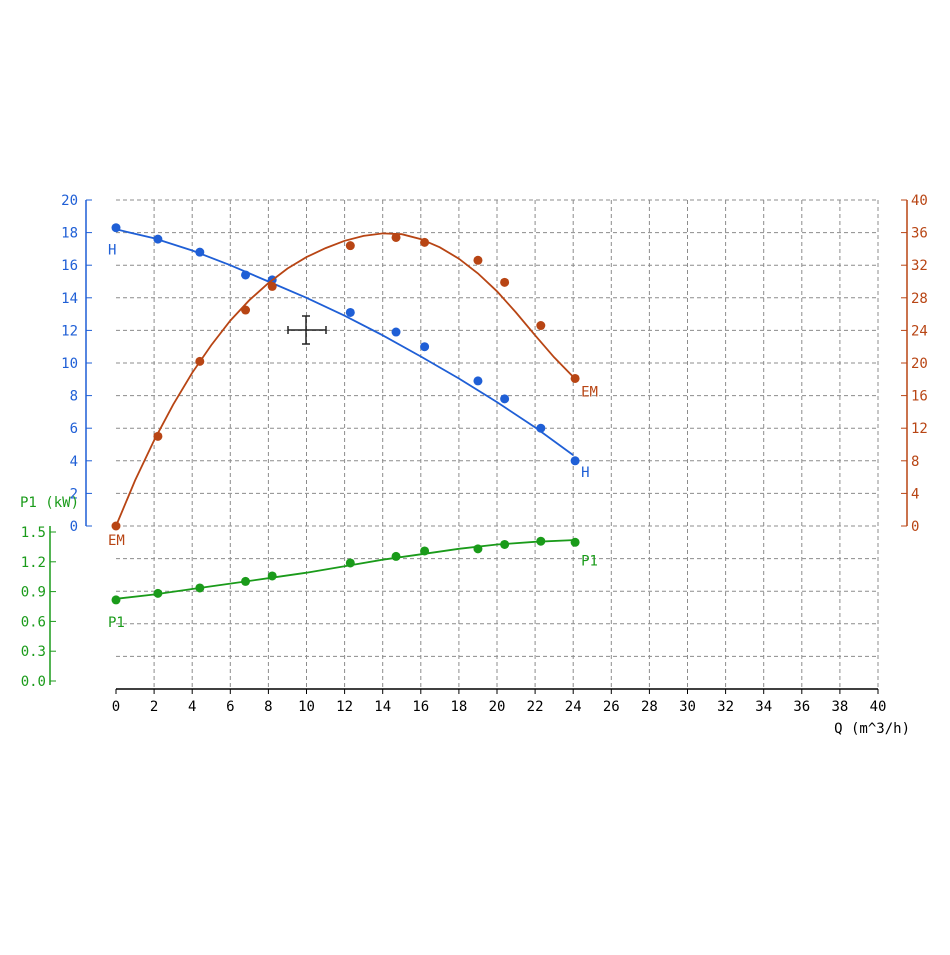 This screenshot has height=955, width=950. I want to click on crosshair-cursor-icon, so click(307, 330).